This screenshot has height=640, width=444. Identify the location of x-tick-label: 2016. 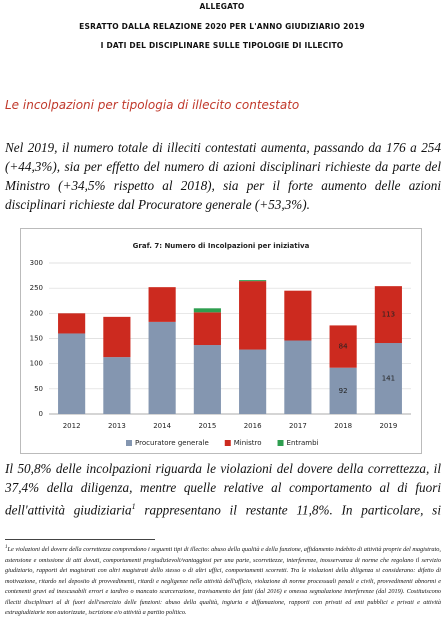
(253, 426).